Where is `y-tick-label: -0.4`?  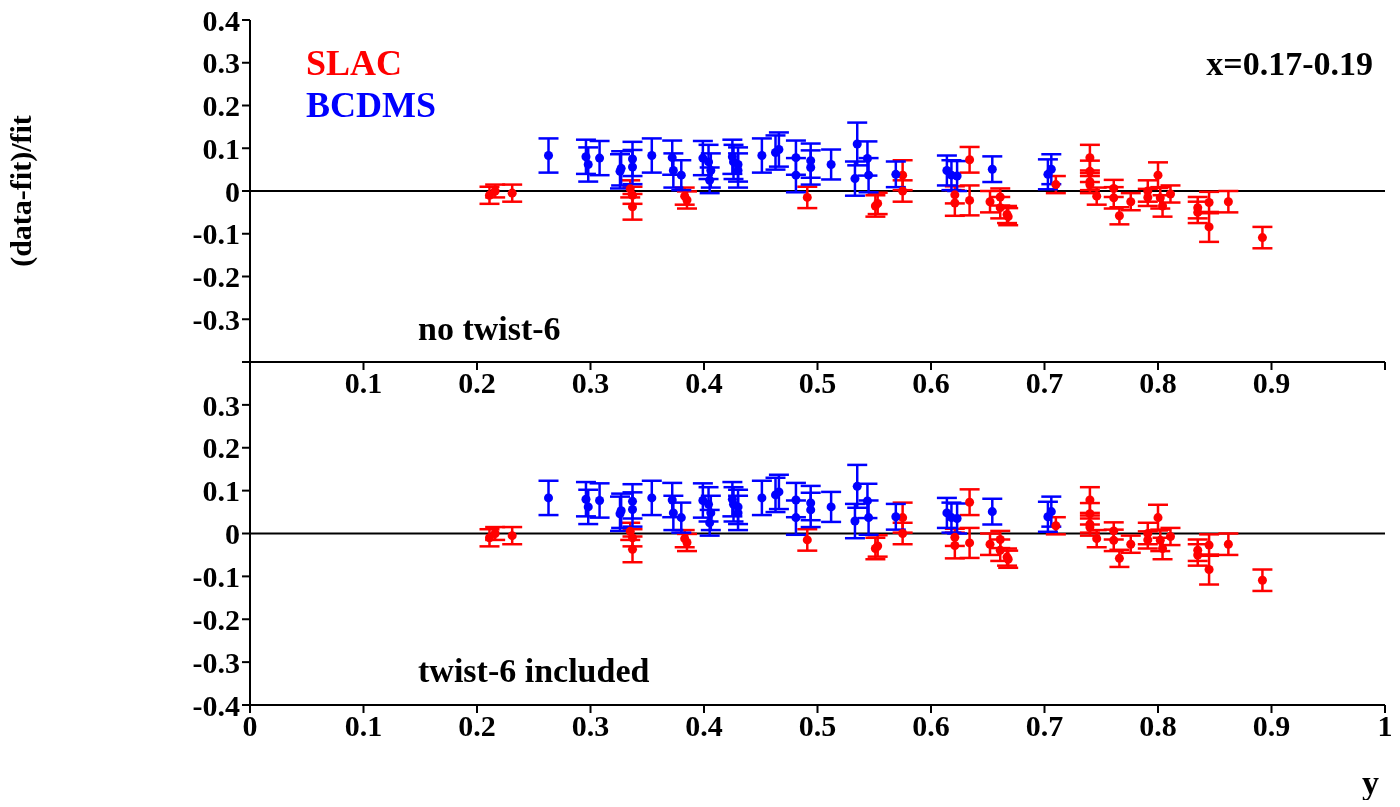 y-tick-label: -0.4 is located at coordinates (216, 705).